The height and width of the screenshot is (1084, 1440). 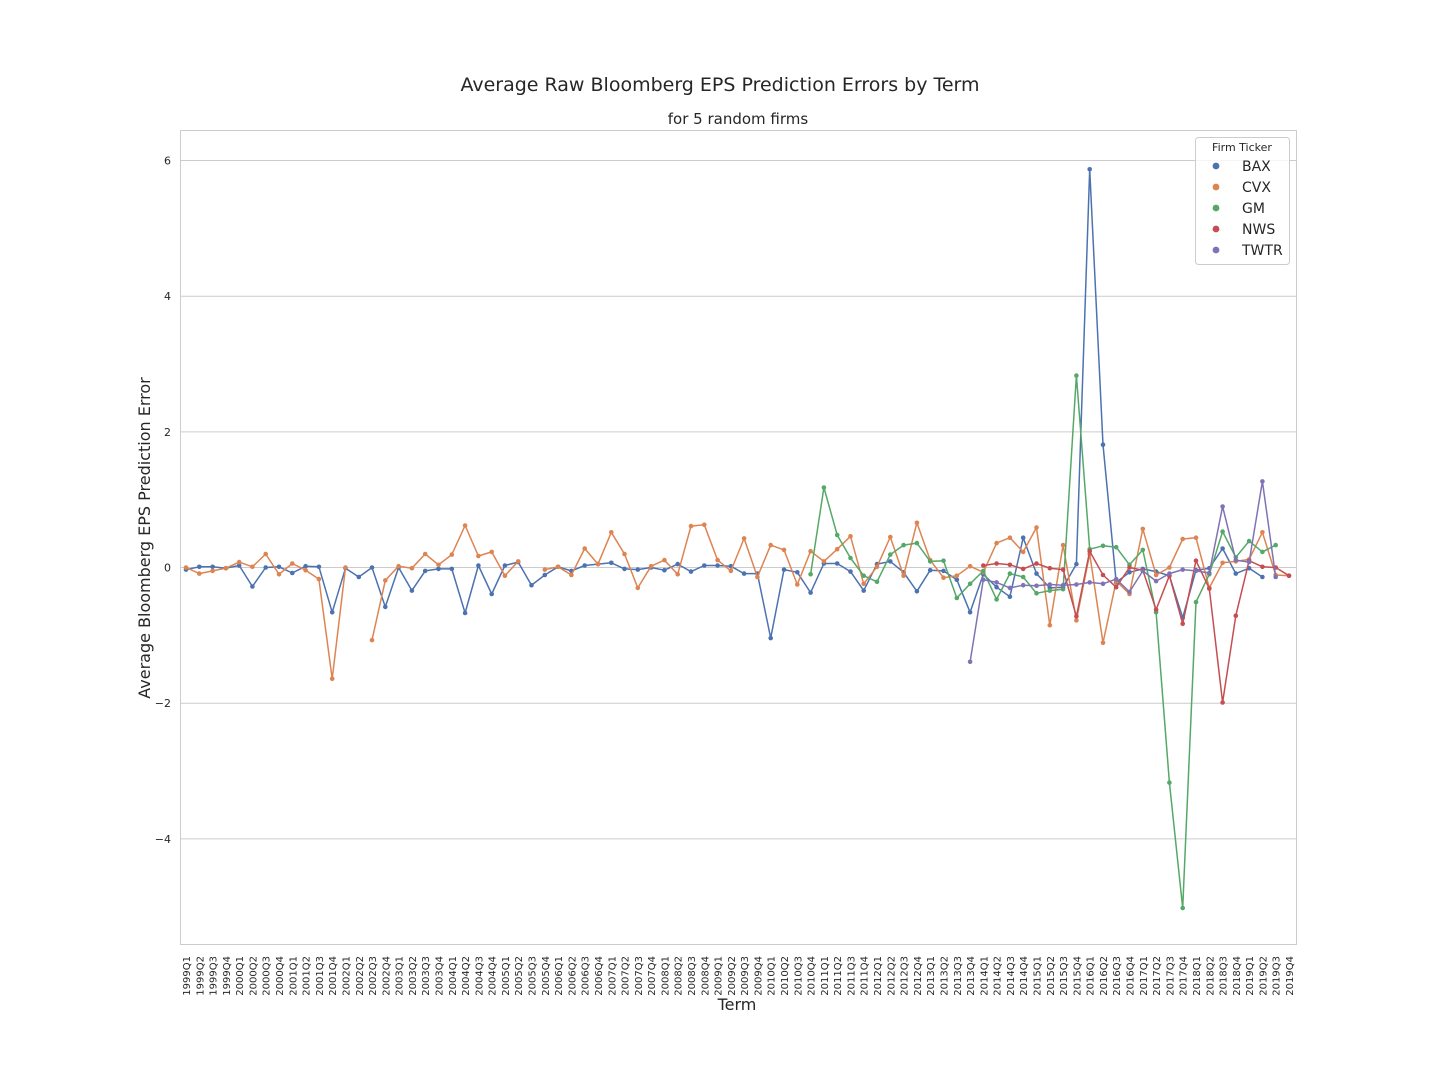 I want to click on x-tick-label: 2013Q3, so click(x=958, y=976).